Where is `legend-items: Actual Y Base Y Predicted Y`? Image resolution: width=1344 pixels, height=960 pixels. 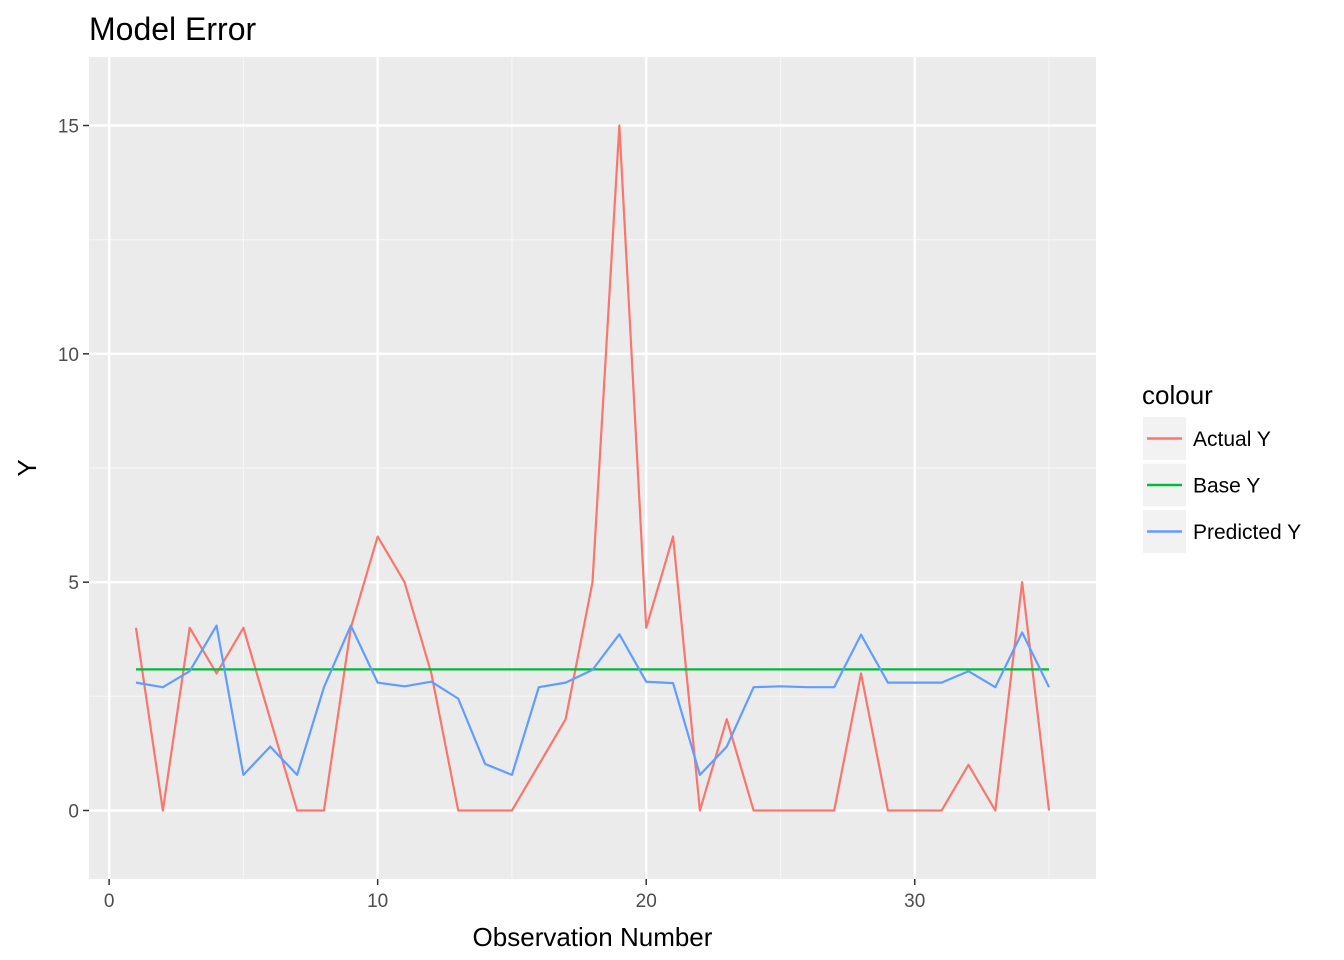
legend-items: Actual Y Base Y Predicted Y is located at coordinates (1222, 485).